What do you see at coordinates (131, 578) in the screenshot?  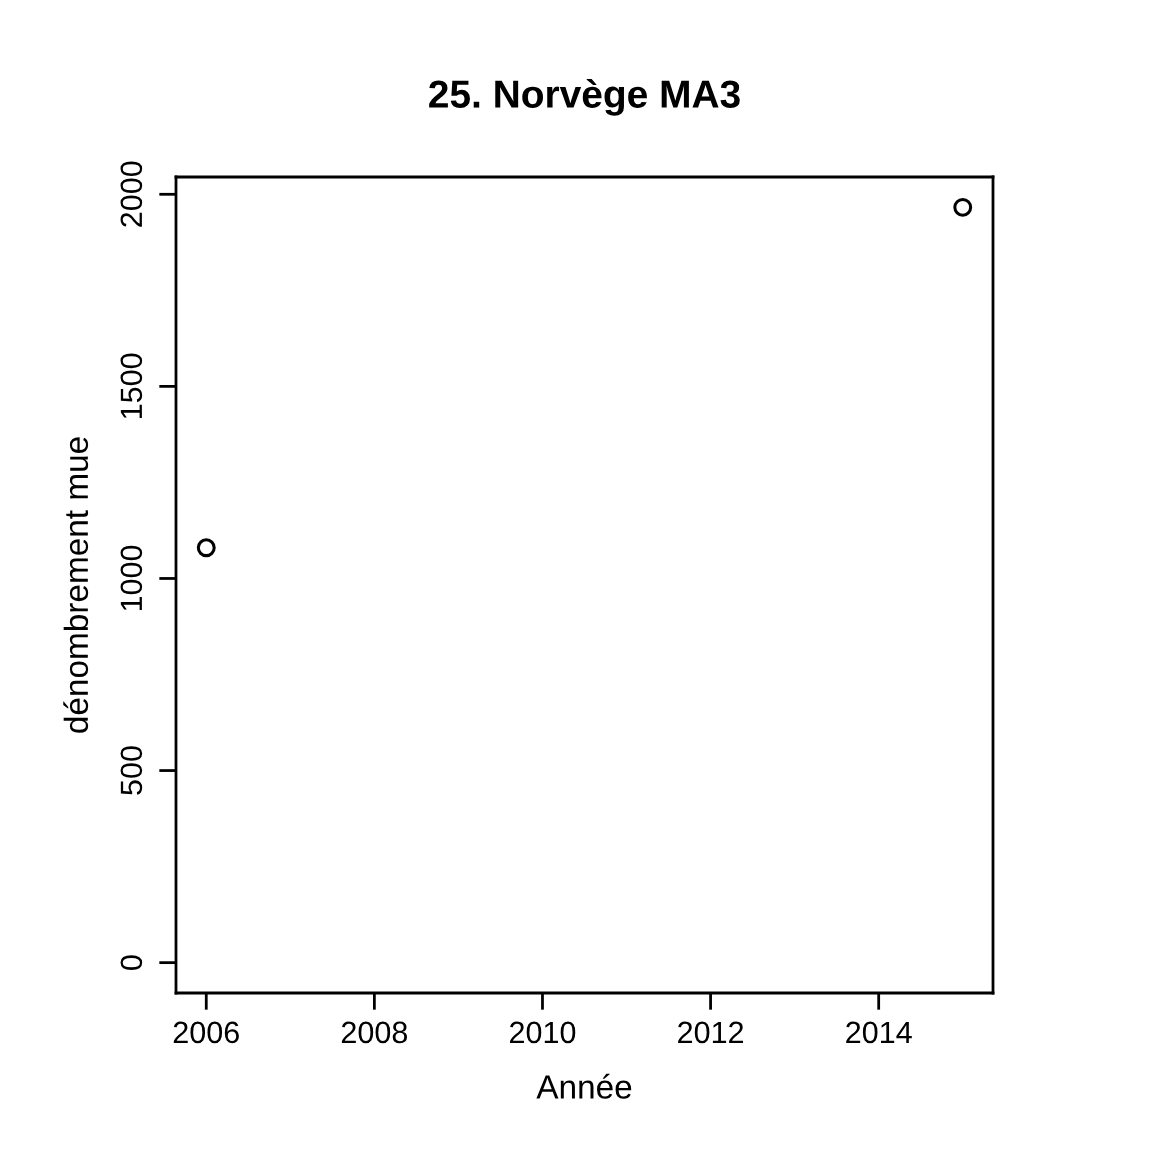 I see `y-tick-label: 1000` at bounding box center [131, 578].